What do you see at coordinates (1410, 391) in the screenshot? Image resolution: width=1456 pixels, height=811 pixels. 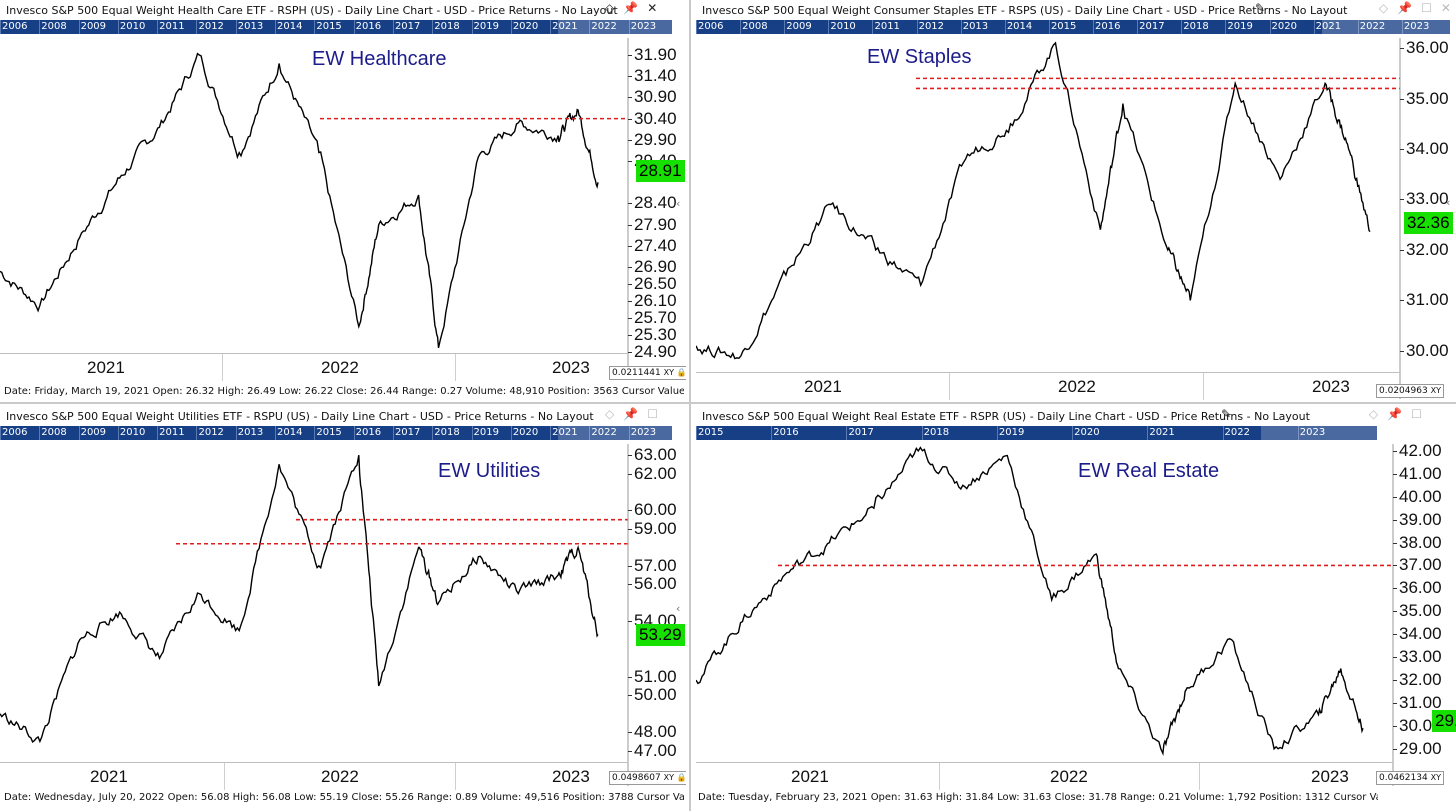 I see `scale-value: 0.0204963 XY` at bounding box center [1410, 391].